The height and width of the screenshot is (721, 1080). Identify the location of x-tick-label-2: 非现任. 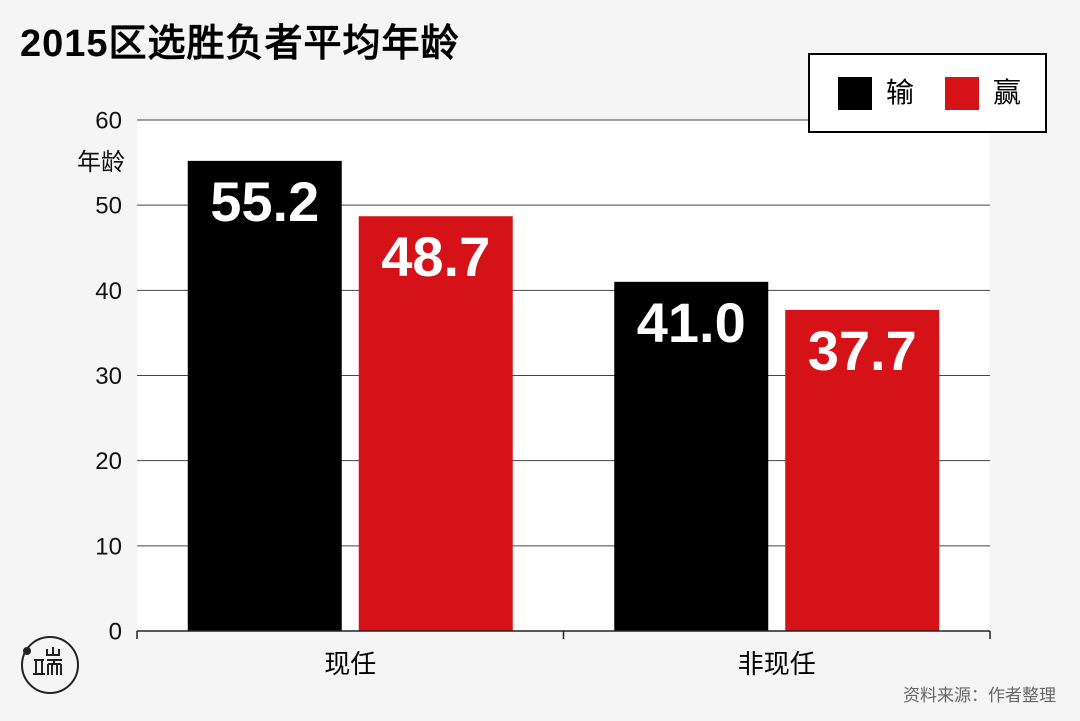
(777, 664).